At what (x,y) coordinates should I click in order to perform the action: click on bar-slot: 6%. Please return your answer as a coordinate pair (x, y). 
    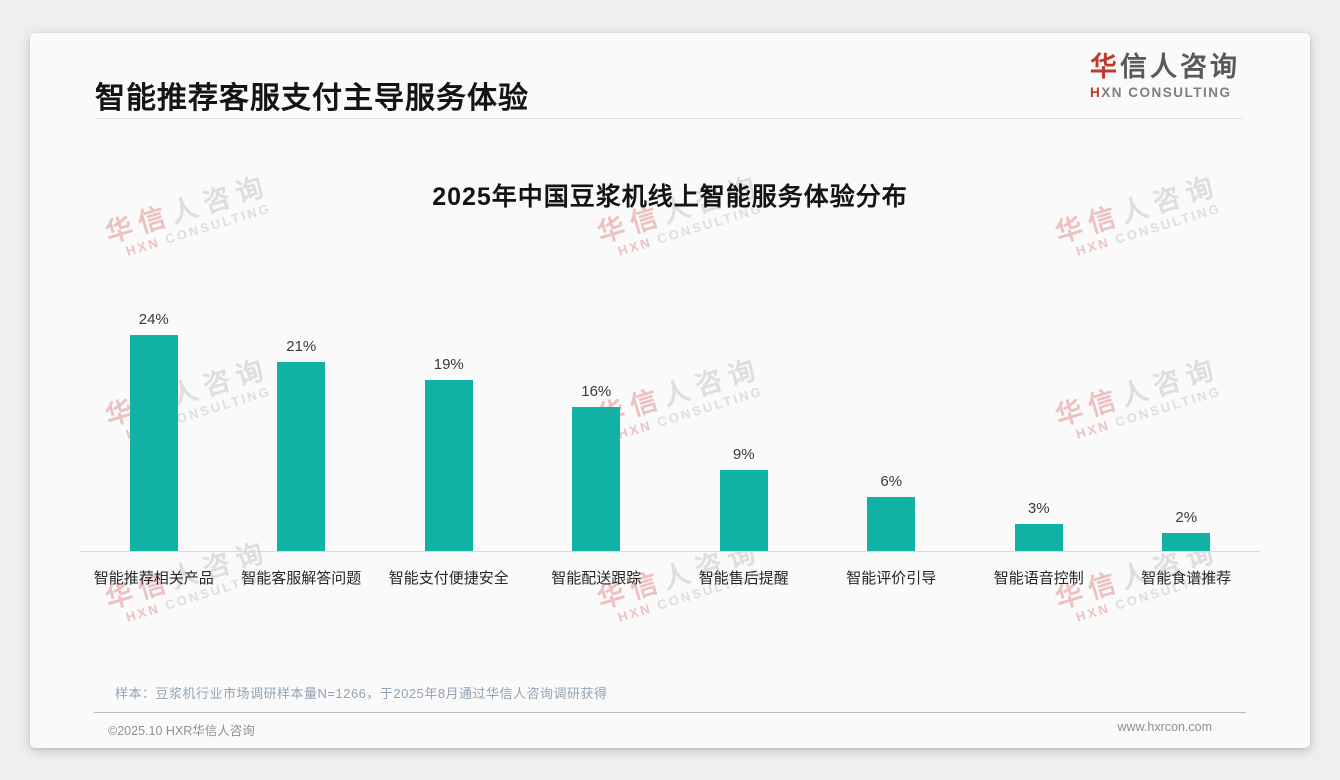
    Looking at the image, I should click on (892, 430).